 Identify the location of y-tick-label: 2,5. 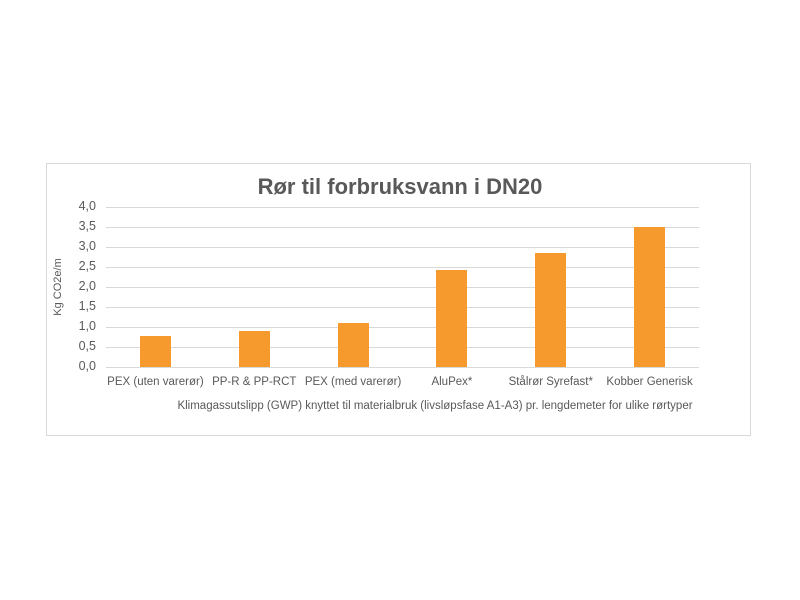
(87, 266).